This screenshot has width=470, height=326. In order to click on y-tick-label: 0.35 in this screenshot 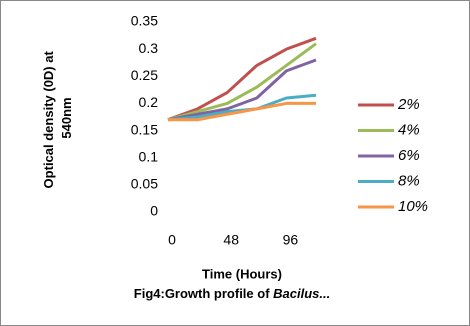, I will do `click(144, 21)`.